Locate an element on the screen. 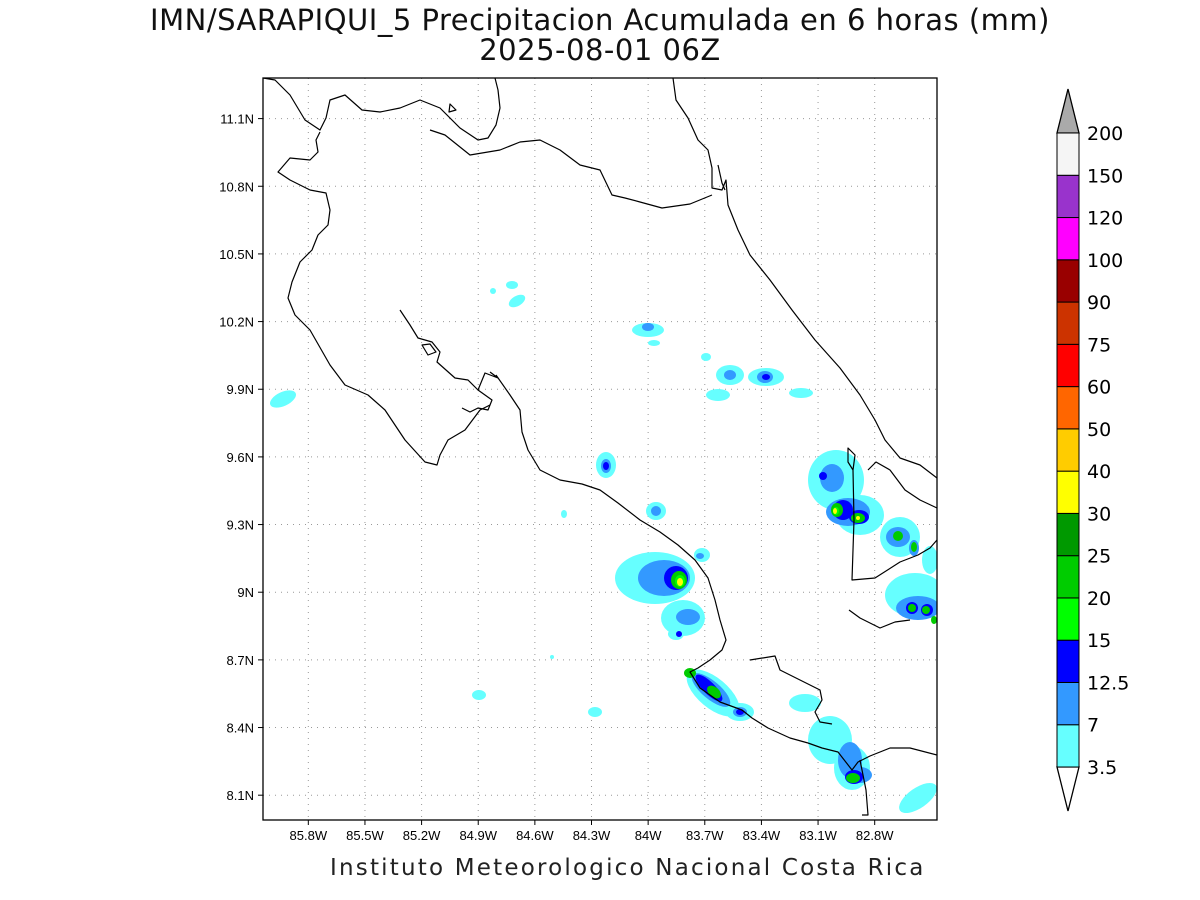 The image size is (1200, 900). colorbar-label: 150 is located at coordinates (1105, 176).